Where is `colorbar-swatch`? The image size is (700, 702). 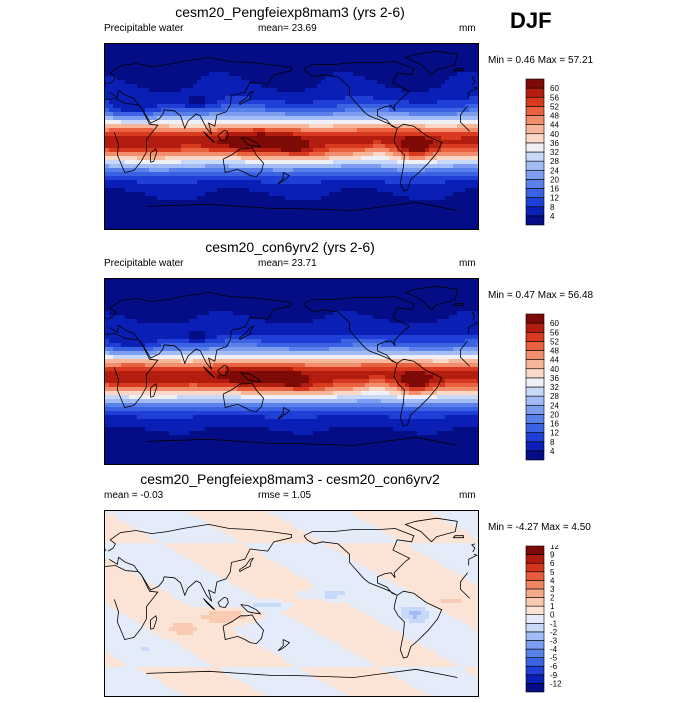 colorbar-swatch is located at coordinates (535, 165).